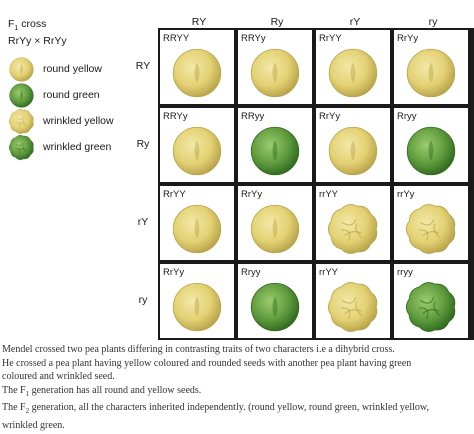 The height and width of the screenshot is (434, 474). Describe the element at coordinates (253, 116) in the screenshot. I see `genotype-label: RRyy` at that location.